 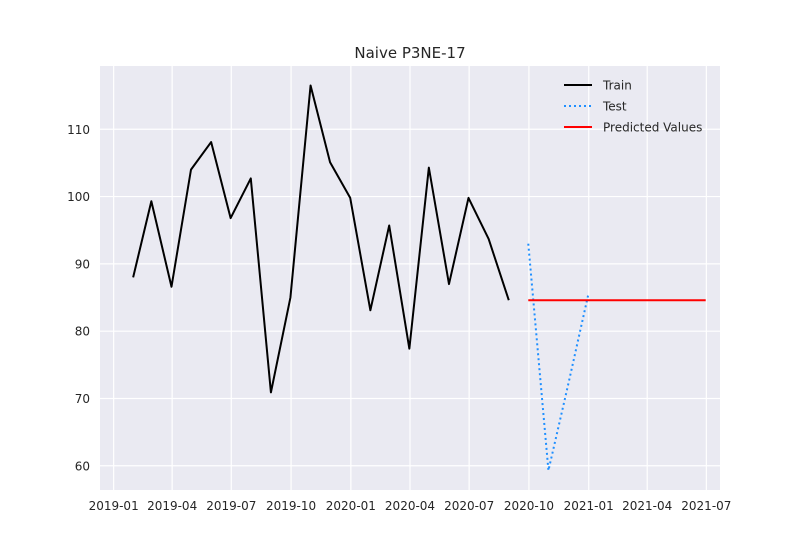 I want to click on x-tick-label: 2020-10, so click(x=529, y=506).